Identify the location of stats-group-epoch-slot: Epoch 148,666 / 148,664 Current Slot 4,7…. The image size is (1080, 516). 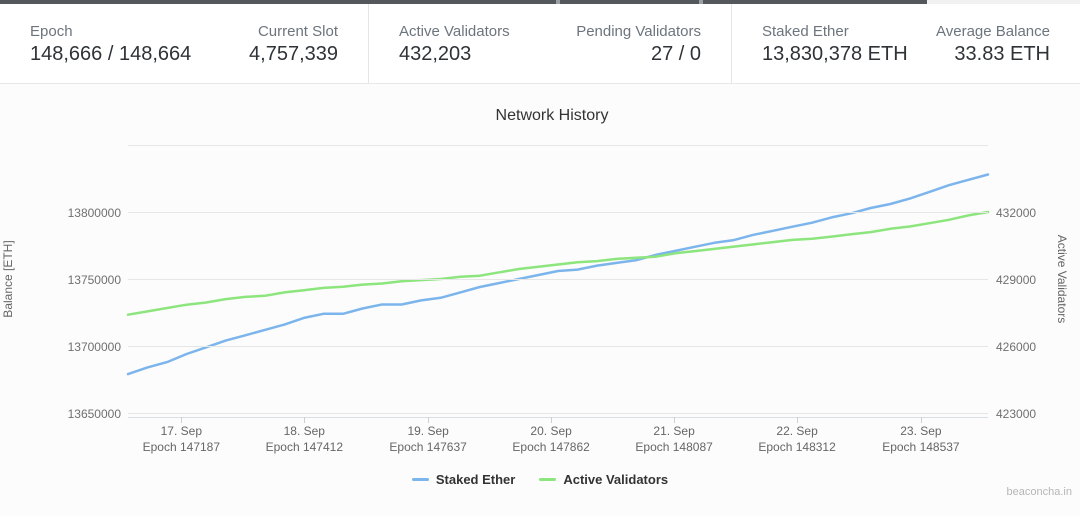
(184, 43).